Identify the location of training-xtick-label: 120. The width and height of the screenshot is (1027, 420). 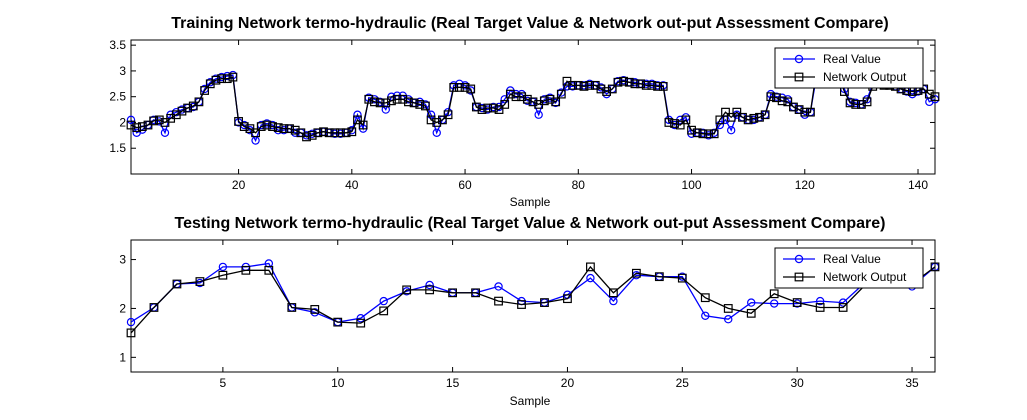
(805, 185).